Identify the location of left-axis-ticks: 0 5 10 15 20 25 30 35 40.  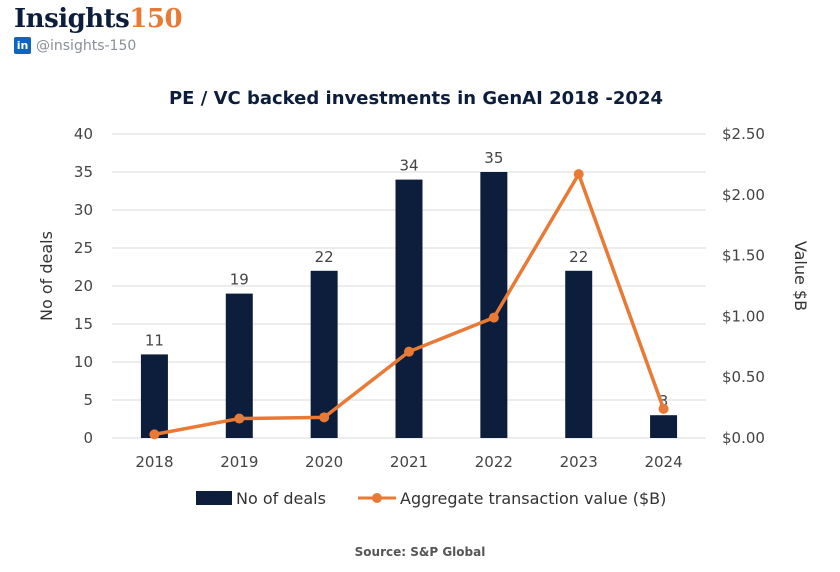
(83, 286).